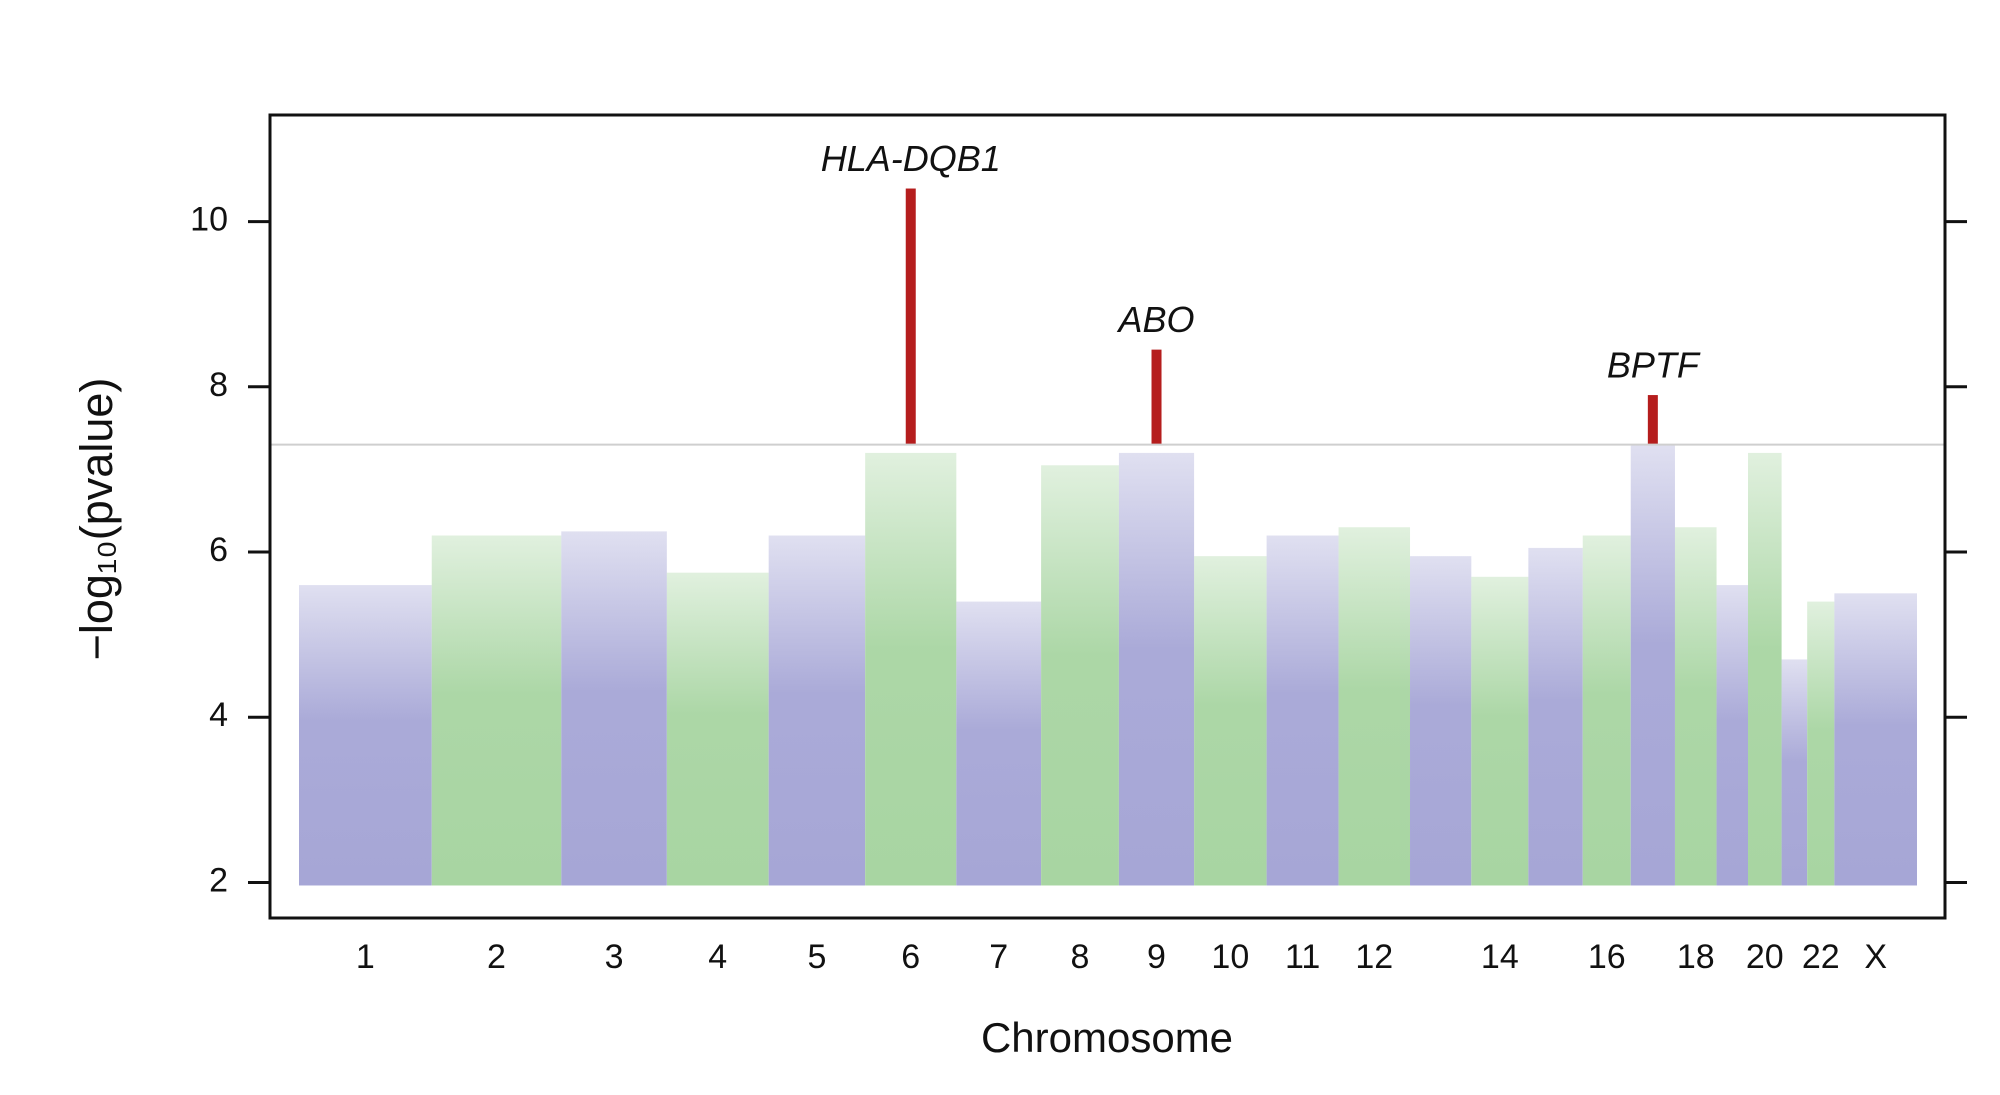 The image size is (2000, 1095). Describe the element at coordinates (218, 715) in the screenshot. I see `y-tick-label: 4` at that location.